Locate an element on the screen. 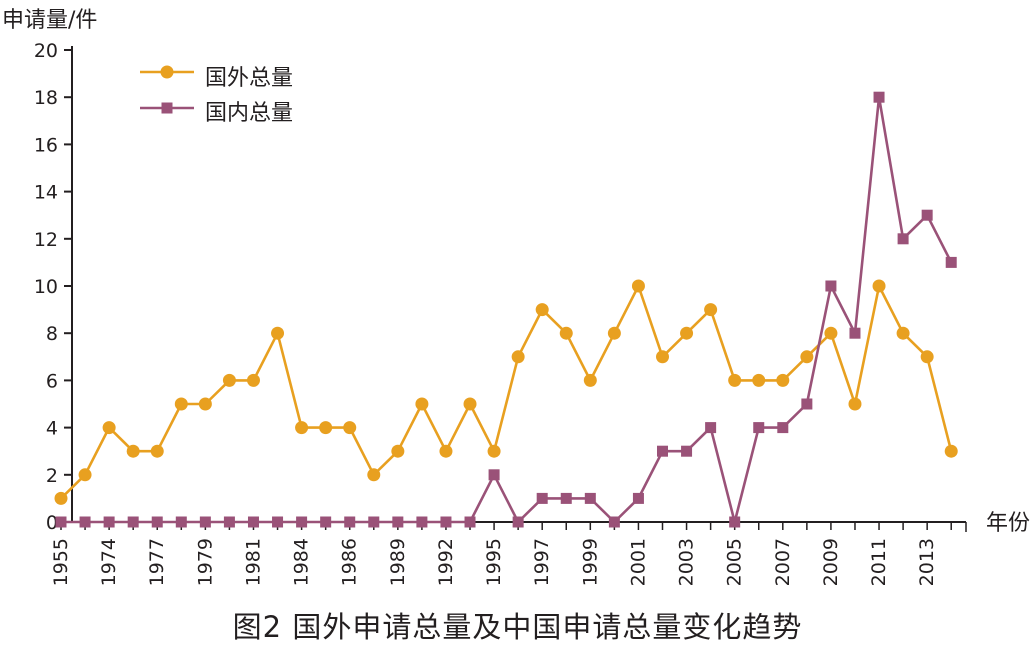 This screenshot has height=646, width=1035. x-tick-label: 2011 is located at coordinates (879, 562).